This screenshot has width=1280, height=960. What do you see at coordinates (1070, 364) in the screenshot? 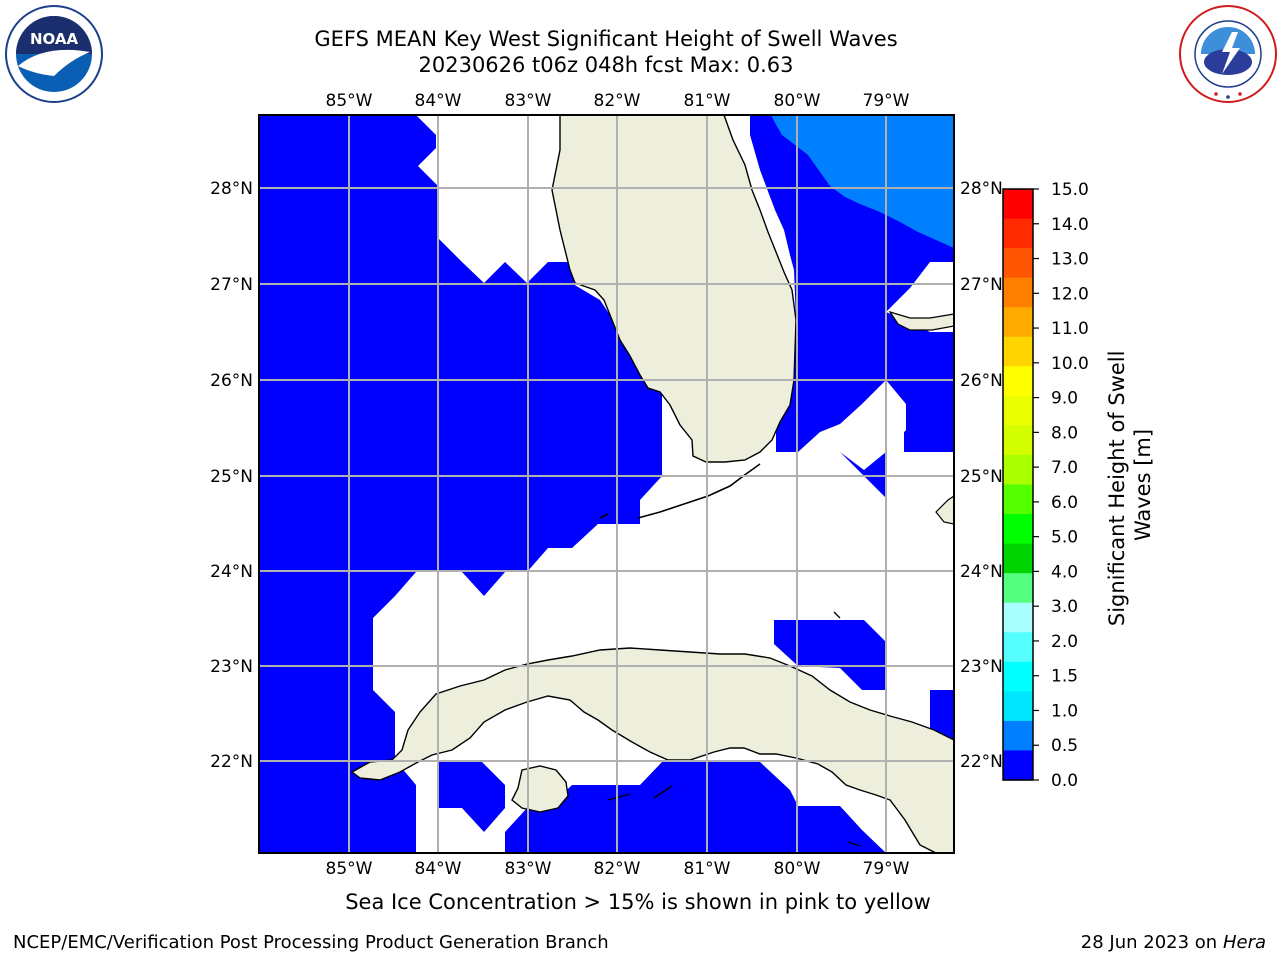
I see `colorbar-tick-label: 10.0` at bounding box center [1070, 364].